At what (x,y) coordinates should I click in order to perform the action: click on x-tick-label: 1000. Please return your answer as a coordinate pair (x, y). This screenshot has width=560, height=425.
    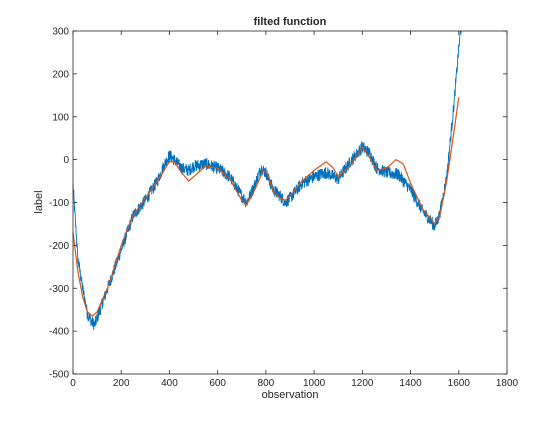
    Looking at the image, I should click on (314, 383).